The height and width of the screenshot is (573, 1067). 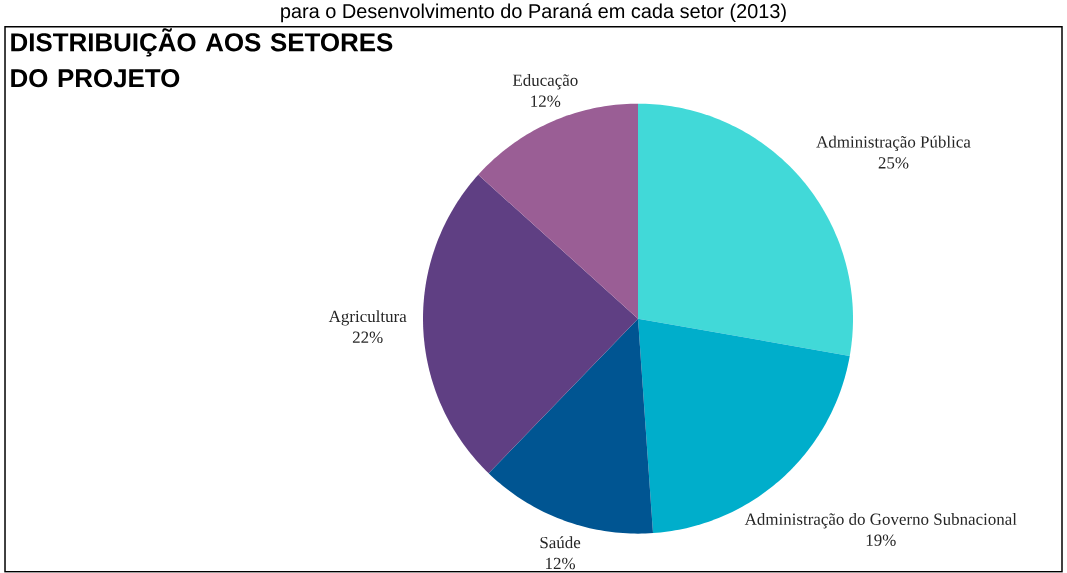 What do you see at coordinates (893, 143) in the screenshot?
I see `slice-label: Administração Pública` at bounding box center [893, 143].